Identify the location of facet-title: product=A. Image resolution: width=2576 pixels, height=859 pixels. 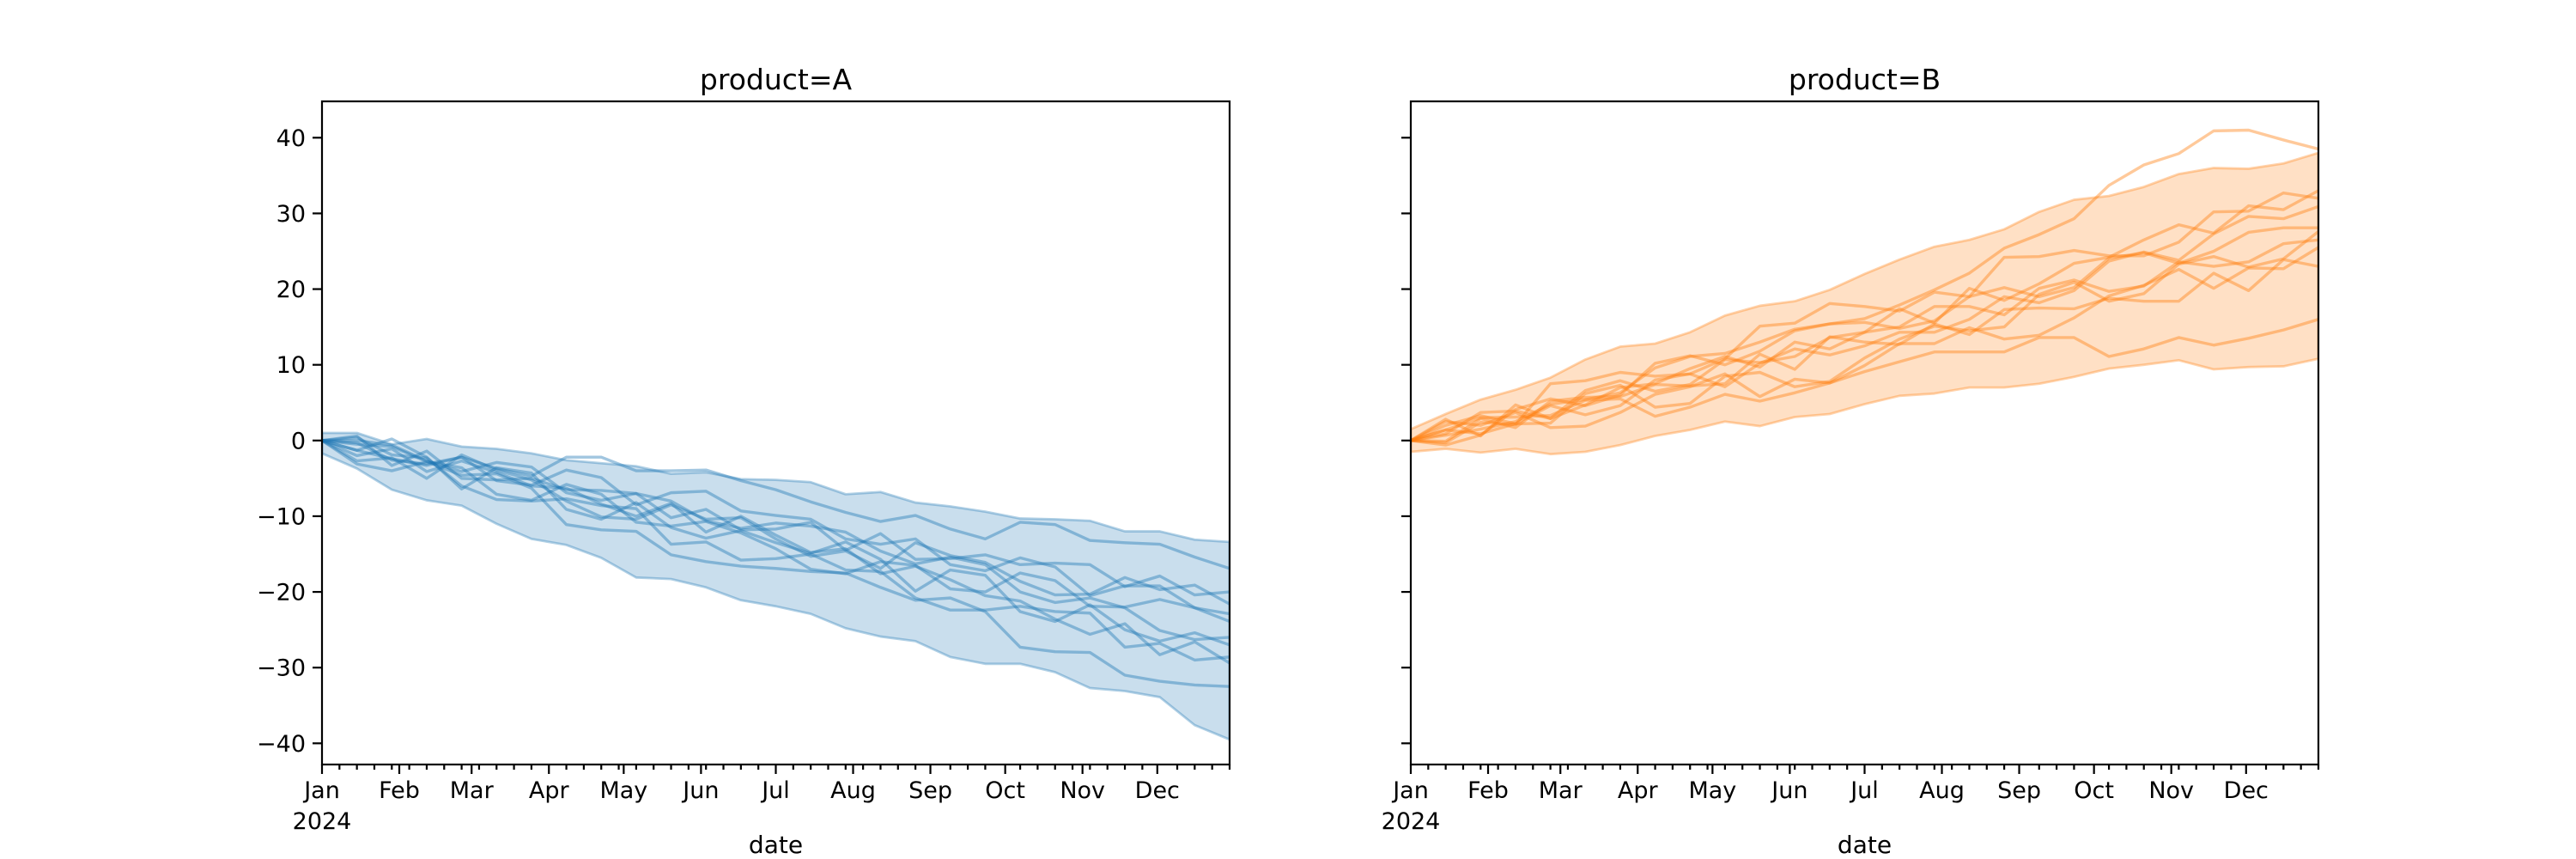
(777, 79).